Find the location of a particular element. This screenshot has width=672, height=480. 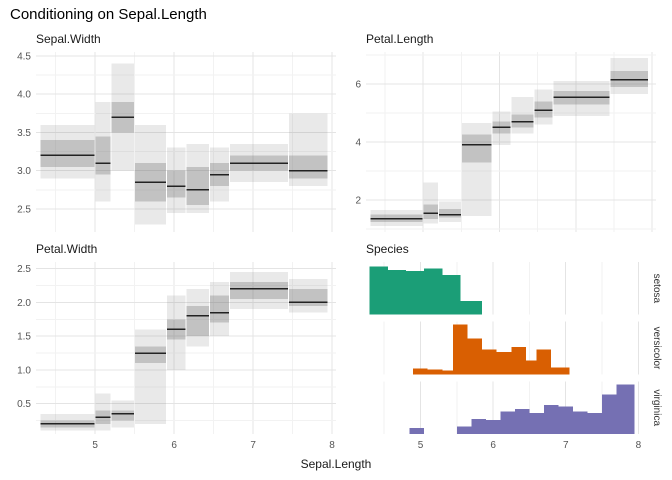

panel-title-sepal-width: Sepal.Width is located at coordinates (68, 39).